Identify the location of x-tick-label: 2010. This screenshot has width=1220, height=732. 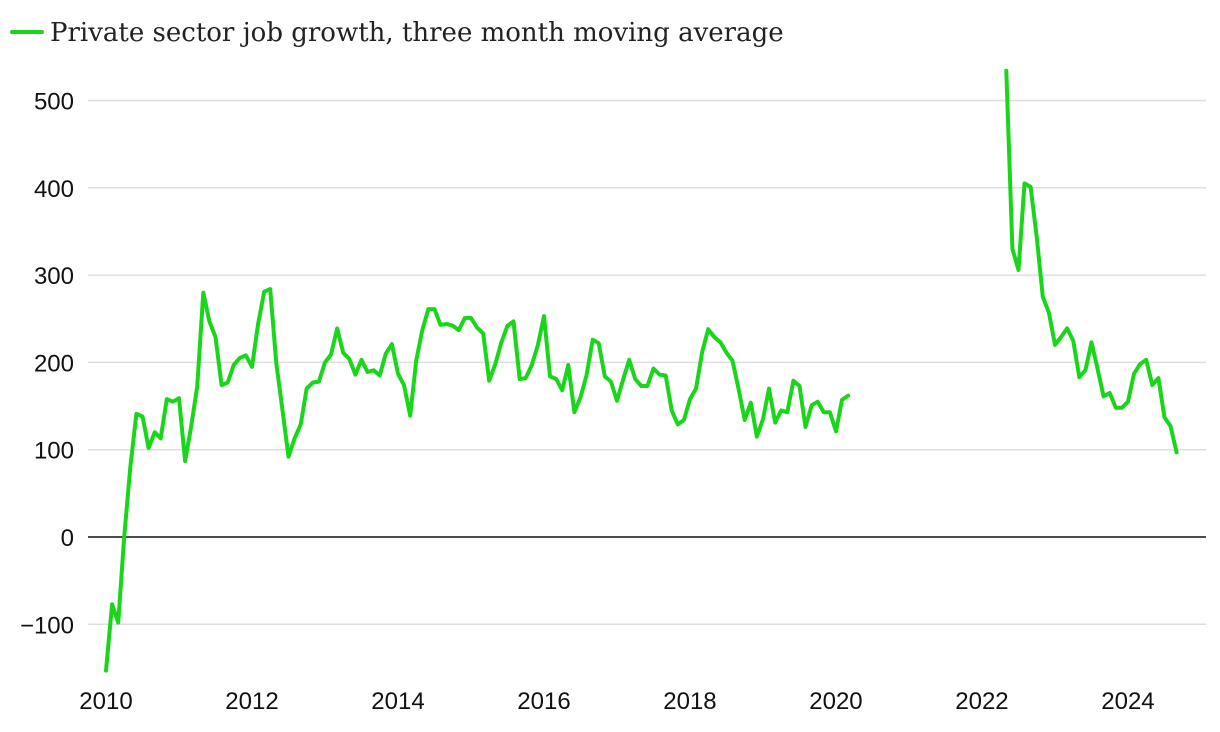
(105, 701).